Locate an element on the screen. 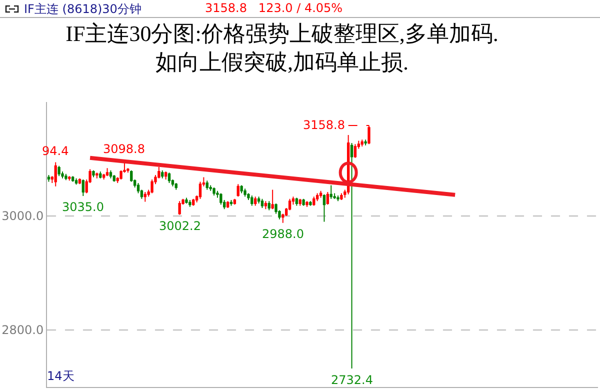 The height and width of the screenshot is (390, 600). y-tick-label: 2800.0 is located at coordinates (23, 330).